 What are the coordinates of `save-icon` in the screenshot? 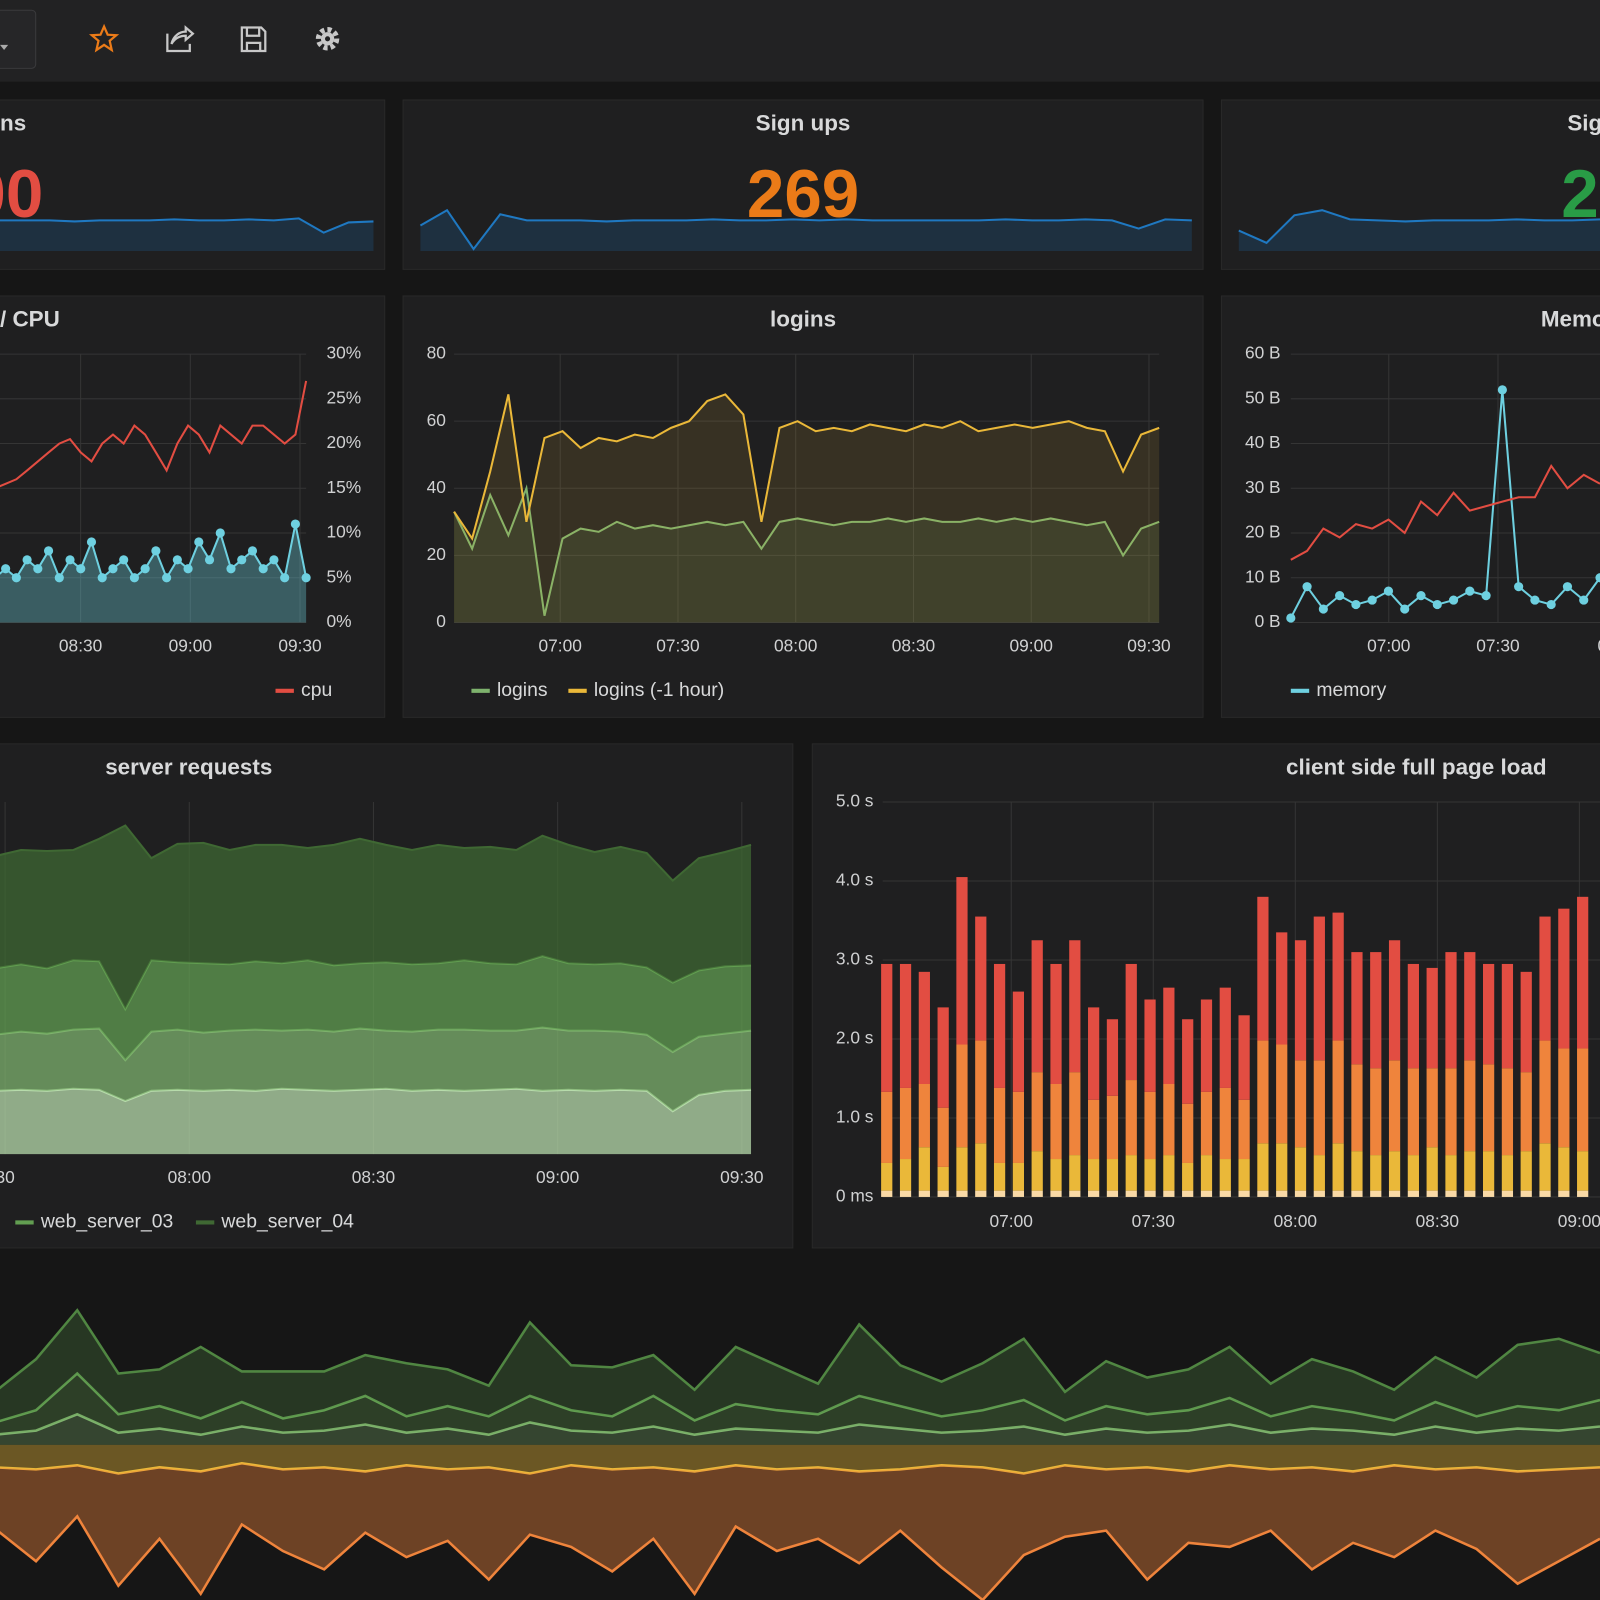 It's located at (253, 39).